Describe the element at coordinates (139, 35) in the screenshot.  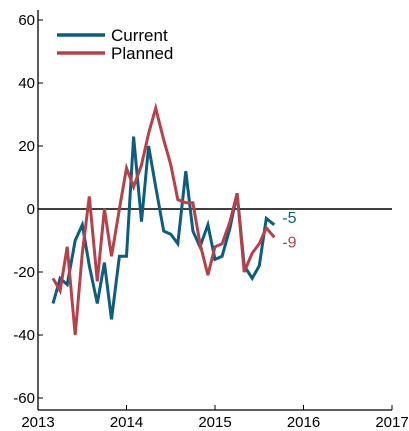
I see `legend-label-current: Current` at that location.